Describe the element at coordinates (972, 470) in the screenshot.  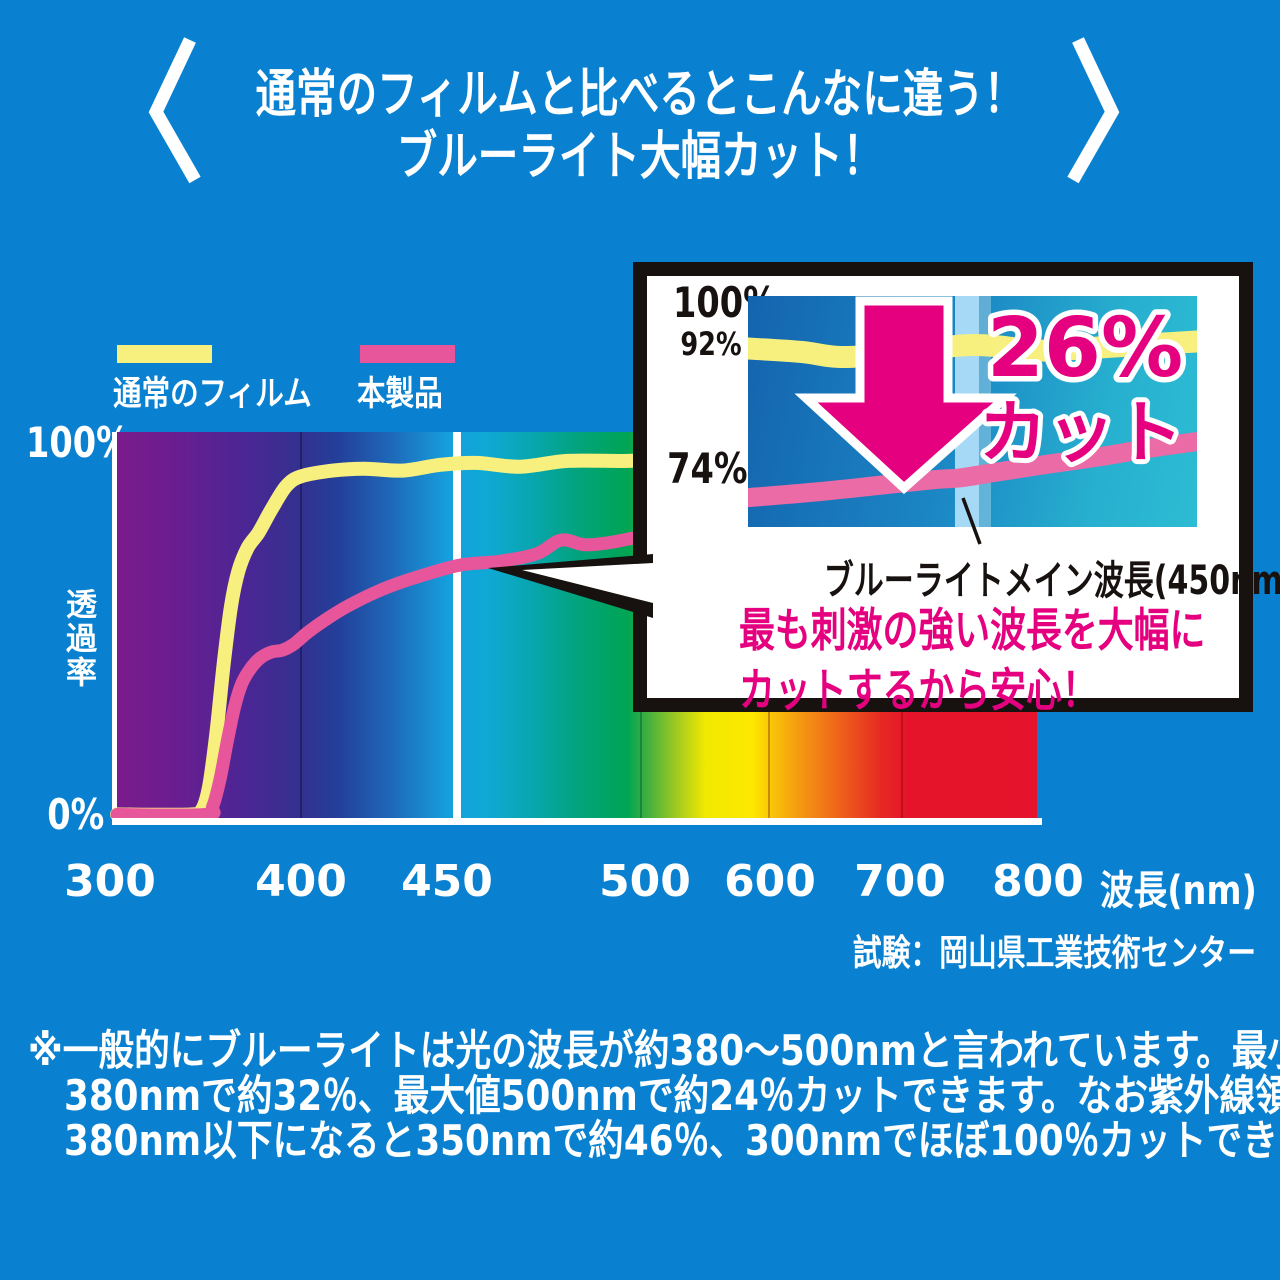
I see `inset-curve-product` at that location.